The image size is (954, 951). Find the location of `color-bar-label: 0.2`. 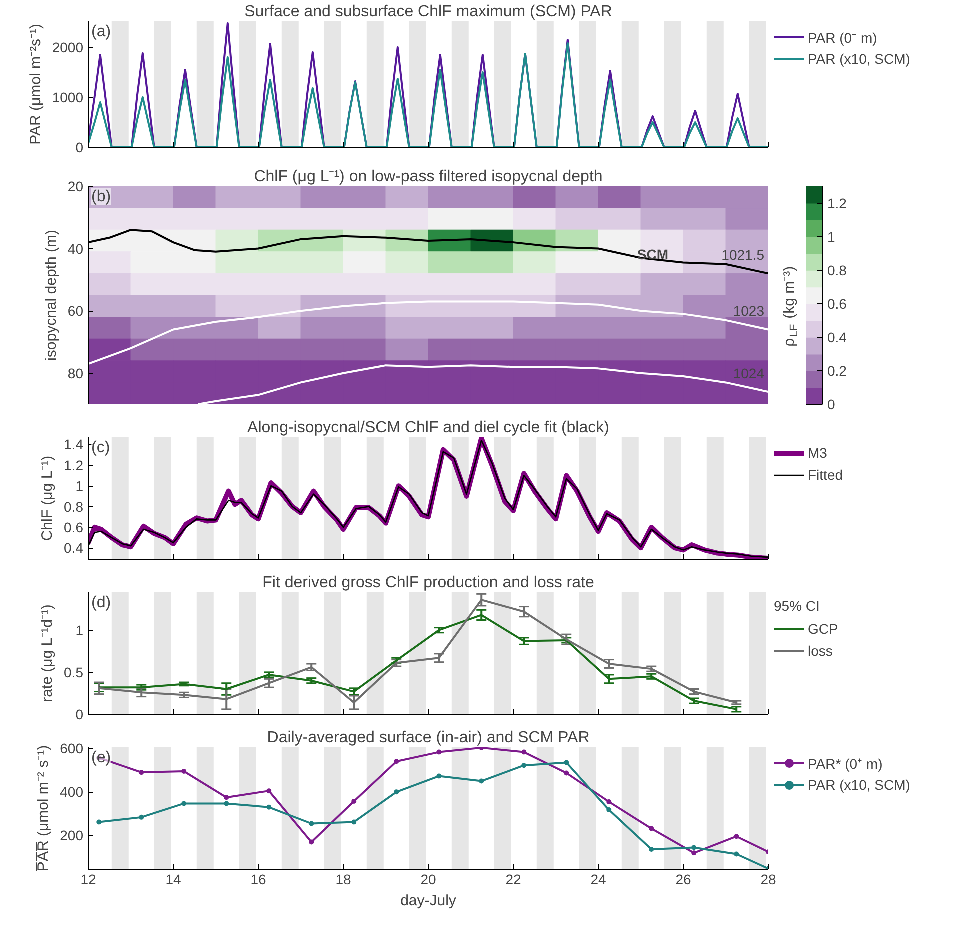

color-bar-label: 0.2 is located at coordinates (838, 370).